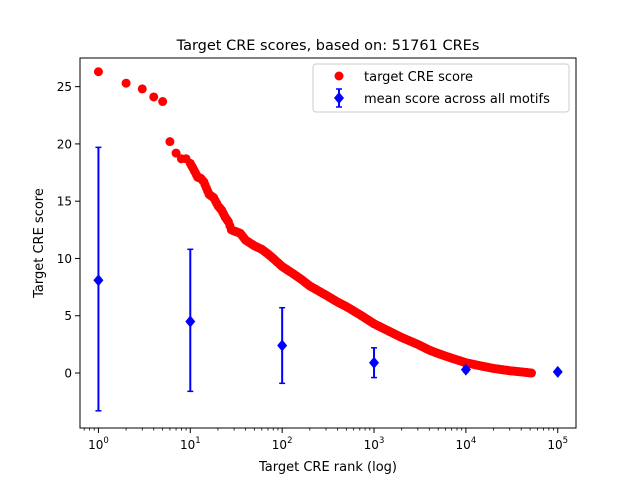  I want to click on legend-box, so click(441, 88).